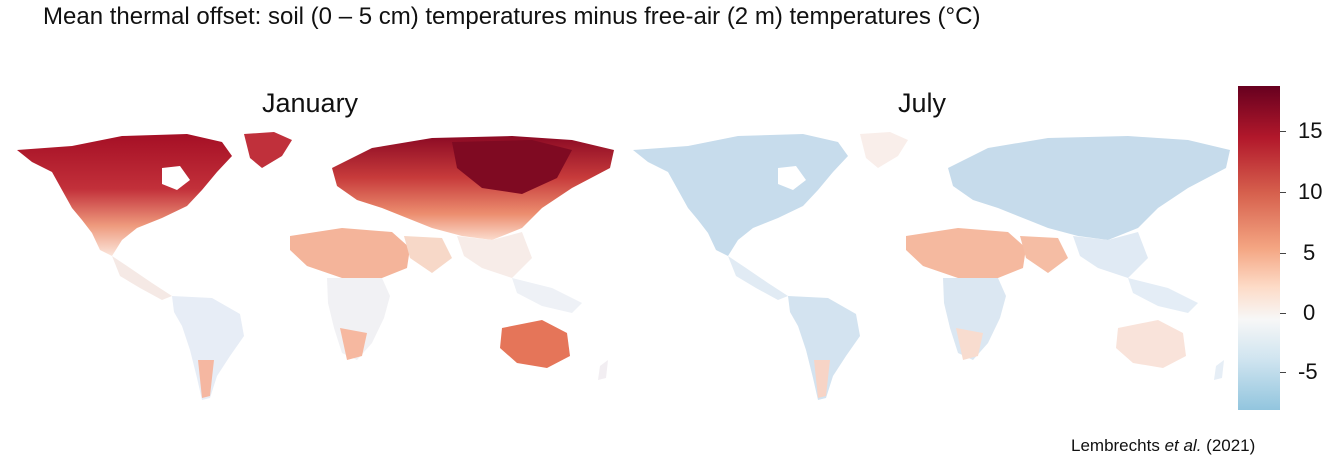 This screenshot has width=1334, height=460. Describe the element at coordinates (1110, 255) in the screenshot. I see `jul-south-asia` at that location.